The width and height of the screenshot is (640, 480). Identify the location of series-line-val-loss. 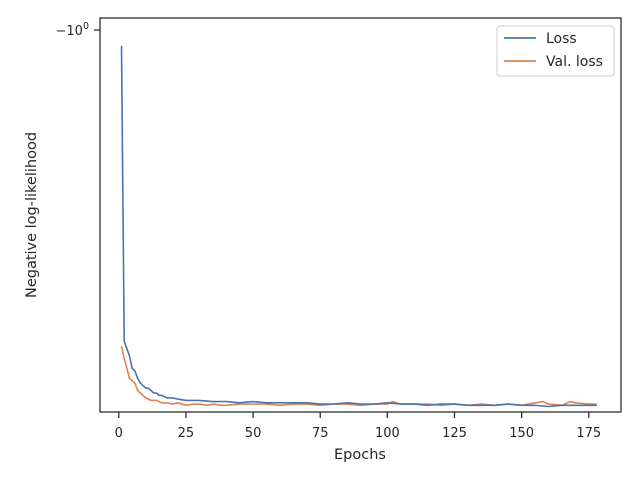
(358, 376).